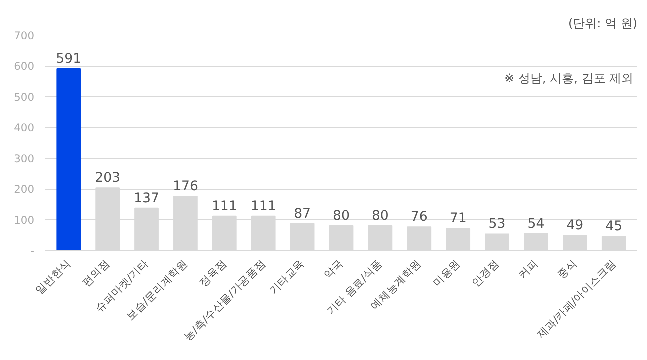 The height and width of the screenshot is (360, 647). Describe the element at coordinates (108, 178) in the screenshot. I see `data-label: 203` at that location.